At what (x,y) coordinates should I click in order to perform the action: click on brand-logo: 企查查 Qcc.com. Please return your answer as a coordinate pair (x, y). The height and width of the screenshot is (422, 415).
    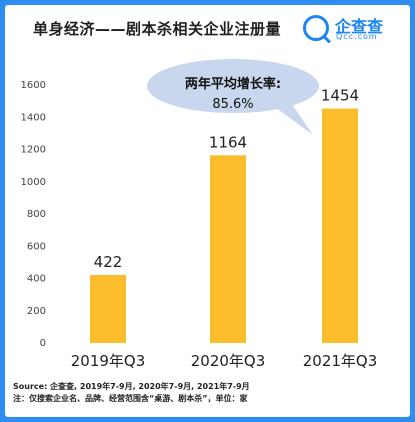
    Looking at the image, I should click on (354, 29).